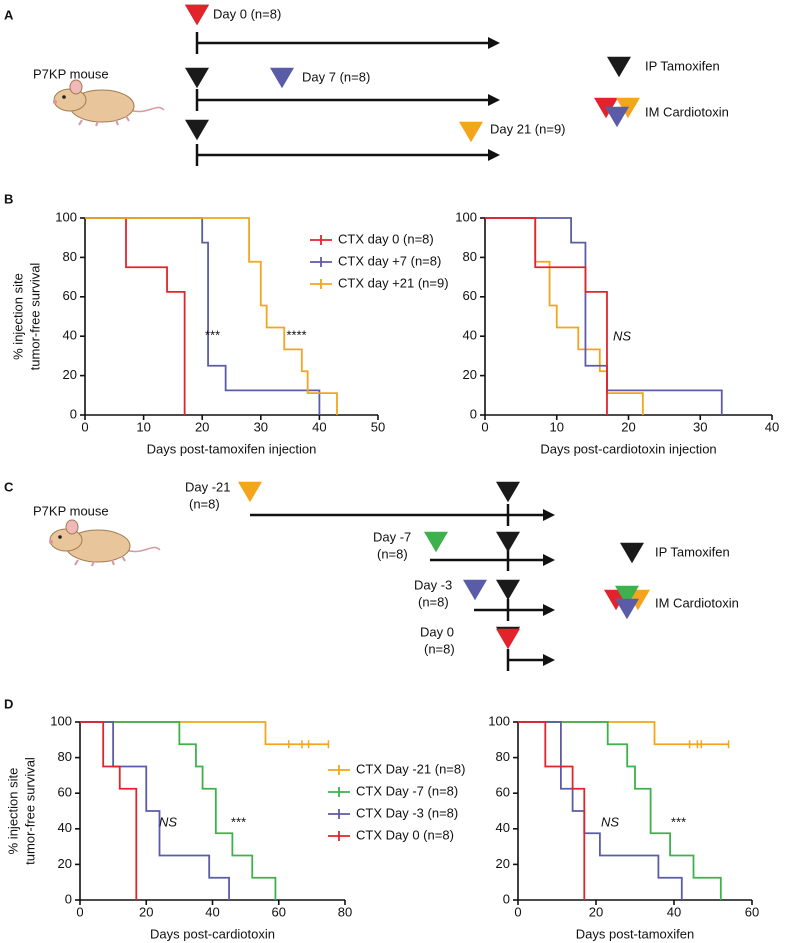 The width and height of the screenshot is (800, 943). I want to click on legend-text: CTX day +21 (n=9), so click(393, 282).